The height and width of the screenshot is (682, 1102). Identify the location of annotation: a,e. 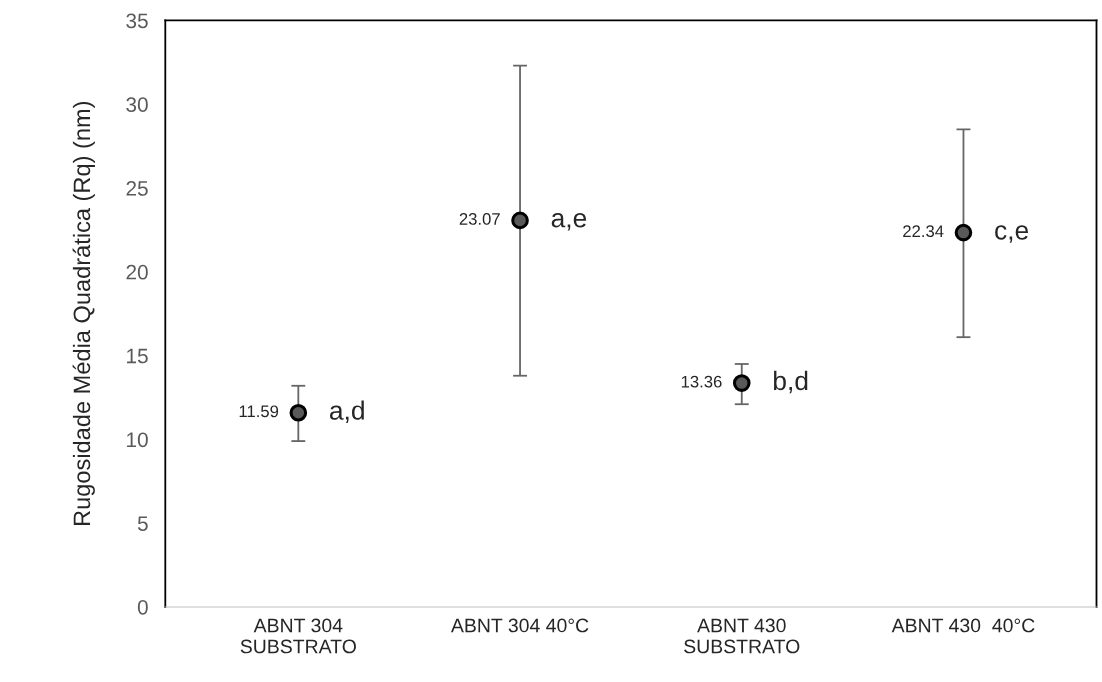
(569, 222).